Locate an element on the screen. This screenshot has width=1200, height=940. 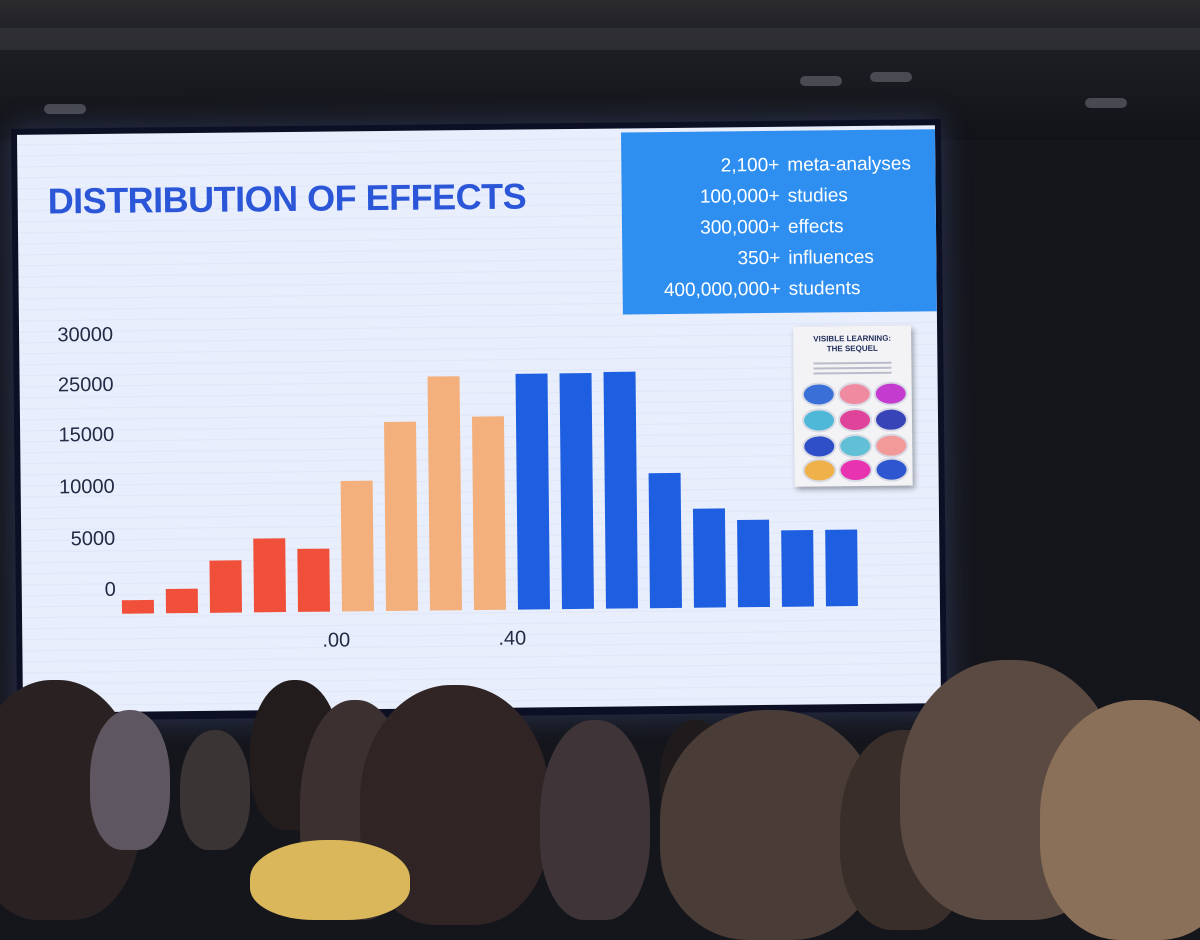
x-tick-label: .40 is located at coordinates (512, 639).